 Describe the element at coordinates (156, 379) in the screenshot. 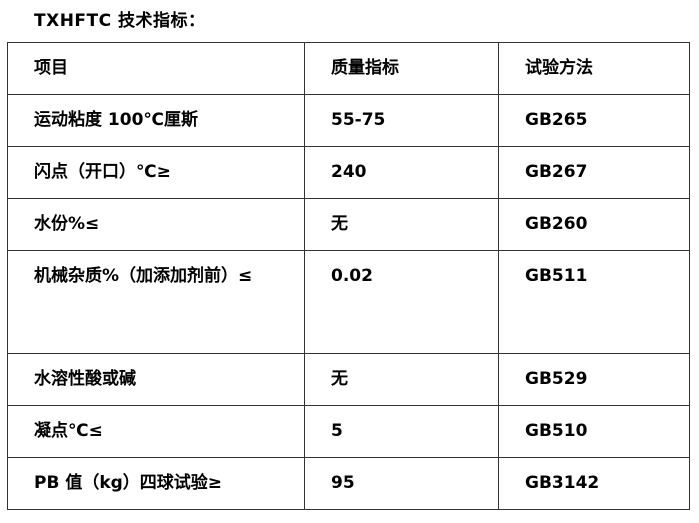

I see `cell-item: 水溶性酸或碱` at that location.